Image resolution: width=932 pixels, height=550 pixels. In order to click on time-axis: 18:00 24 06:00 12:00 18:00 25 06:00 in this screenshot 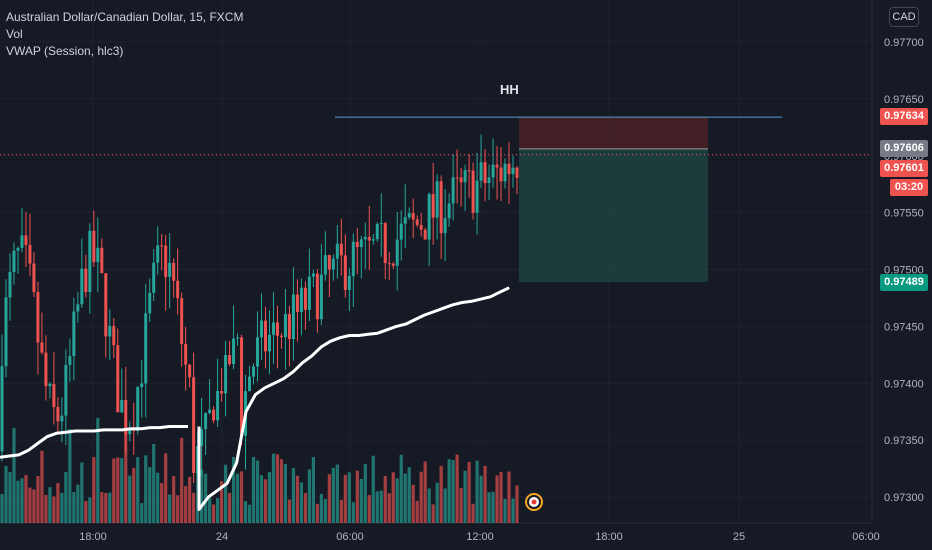, I will do `click(479, 537)`.